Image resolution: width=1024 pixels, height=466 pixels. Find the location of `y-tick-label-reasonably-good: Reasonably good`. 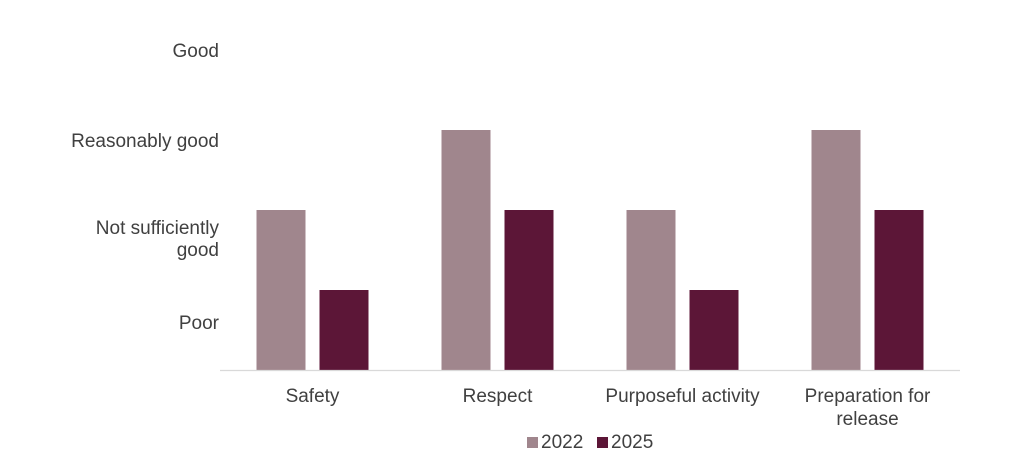

y-tick-label-reasonably-good: Reasonably good is located at coordinates (145, 141).